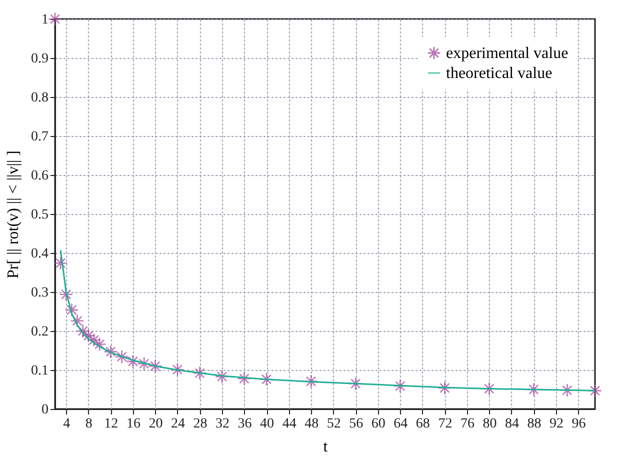 Image resolution: width=632 pixels, height=464 pixels. What do you see at coordinates (534, 424) in the screenshot?
I see `x-tick-label: 88` at bounding box center [534, 424].